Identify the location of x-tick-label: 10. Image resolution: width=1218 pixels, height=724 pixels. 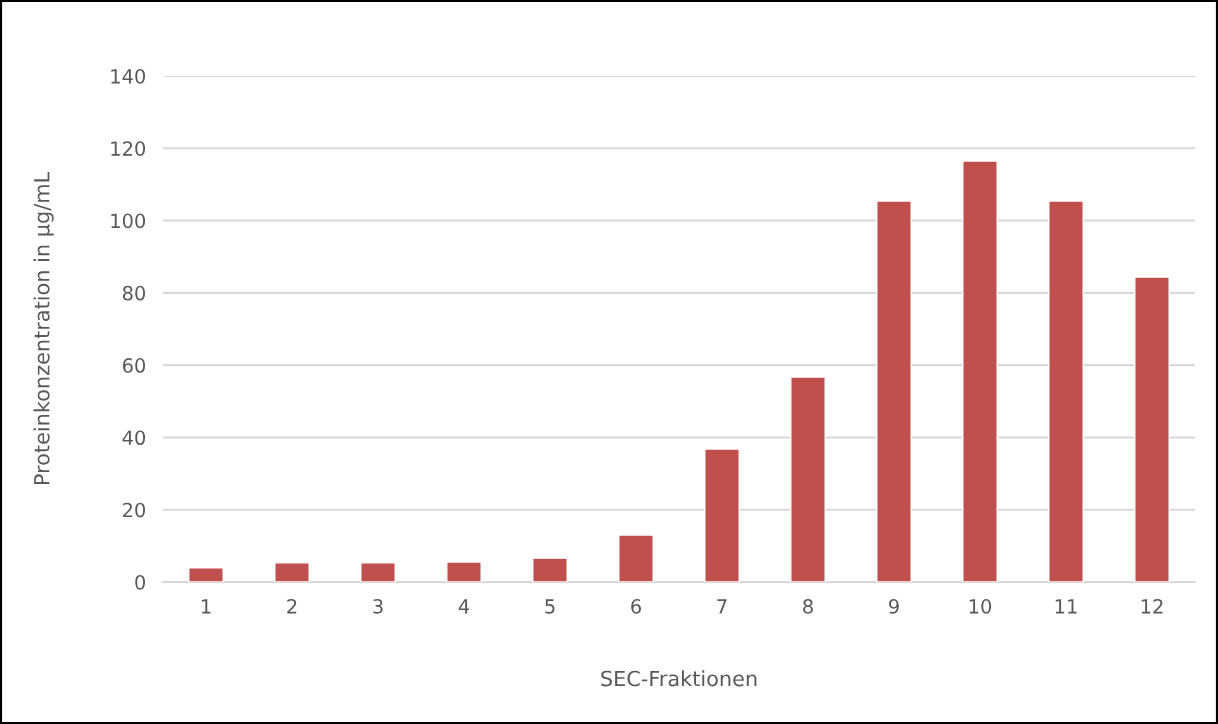
(980, 606).